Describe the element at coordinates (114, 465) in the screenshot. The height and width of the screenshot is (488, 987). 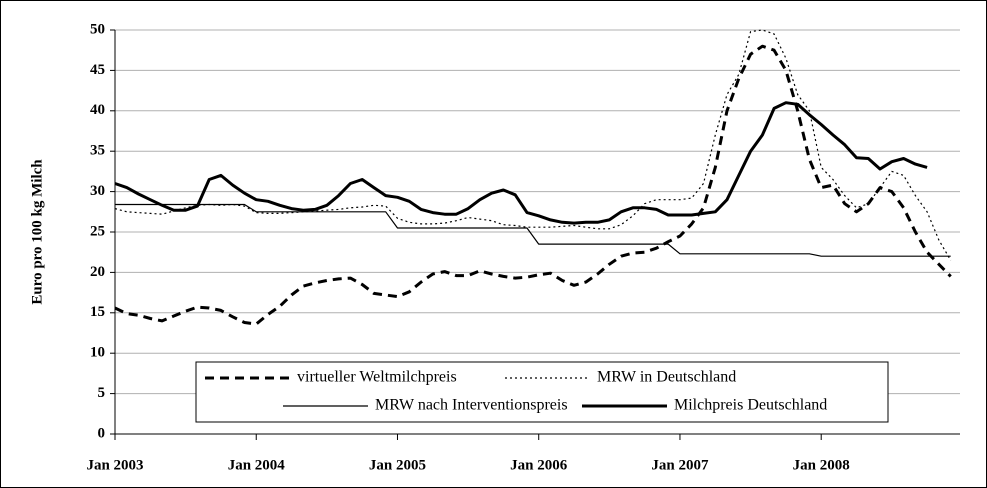
I see `x-tick-label: Jan 2003` at that location.